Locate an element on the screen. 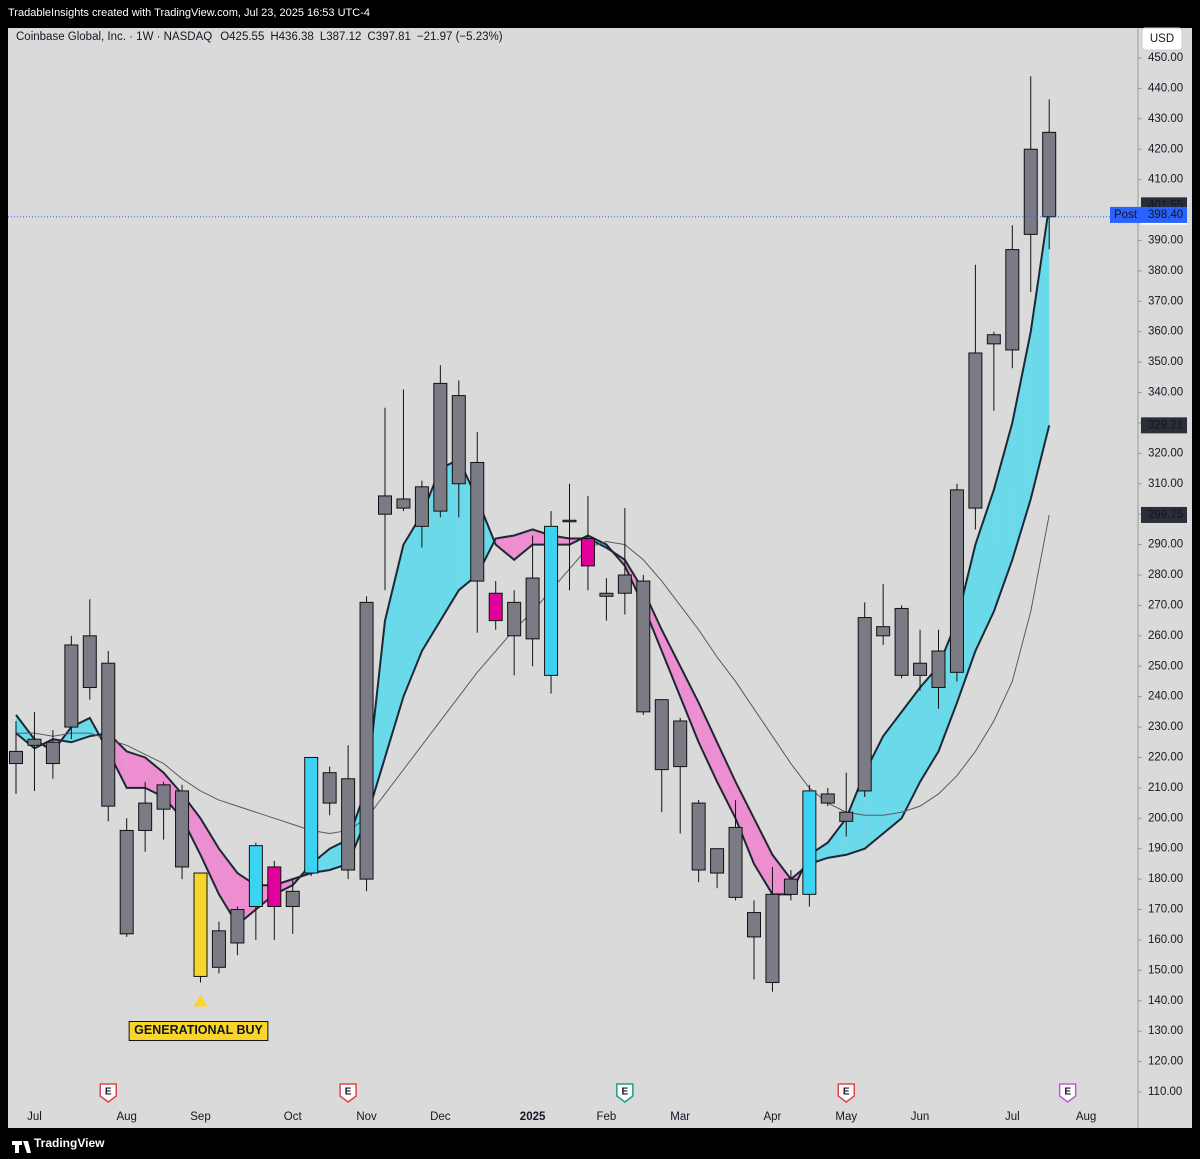 Image resolution: width=1200 pixels, height=1159 pixels. x-tick-label: May is located at coordinates (846, 1117).